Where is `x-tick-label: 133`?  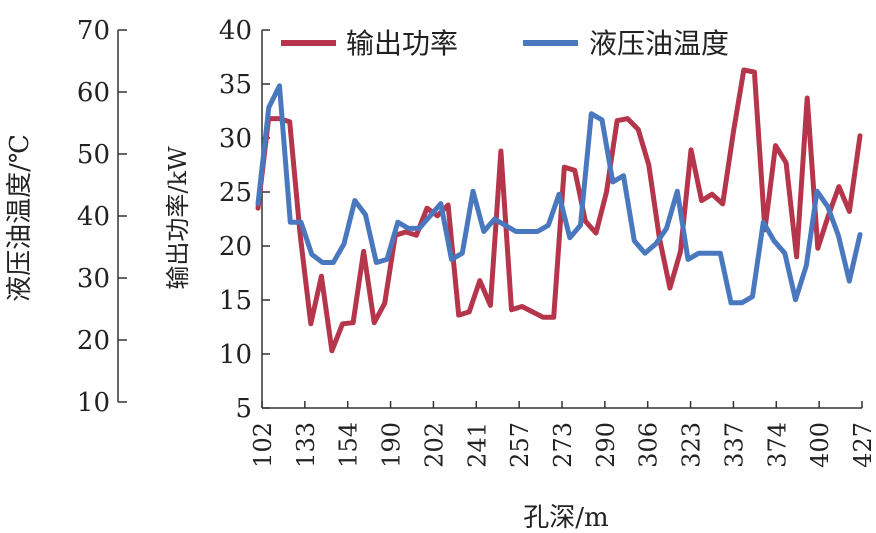 x-tick-label: 133 is located at coordinates (306, 445).